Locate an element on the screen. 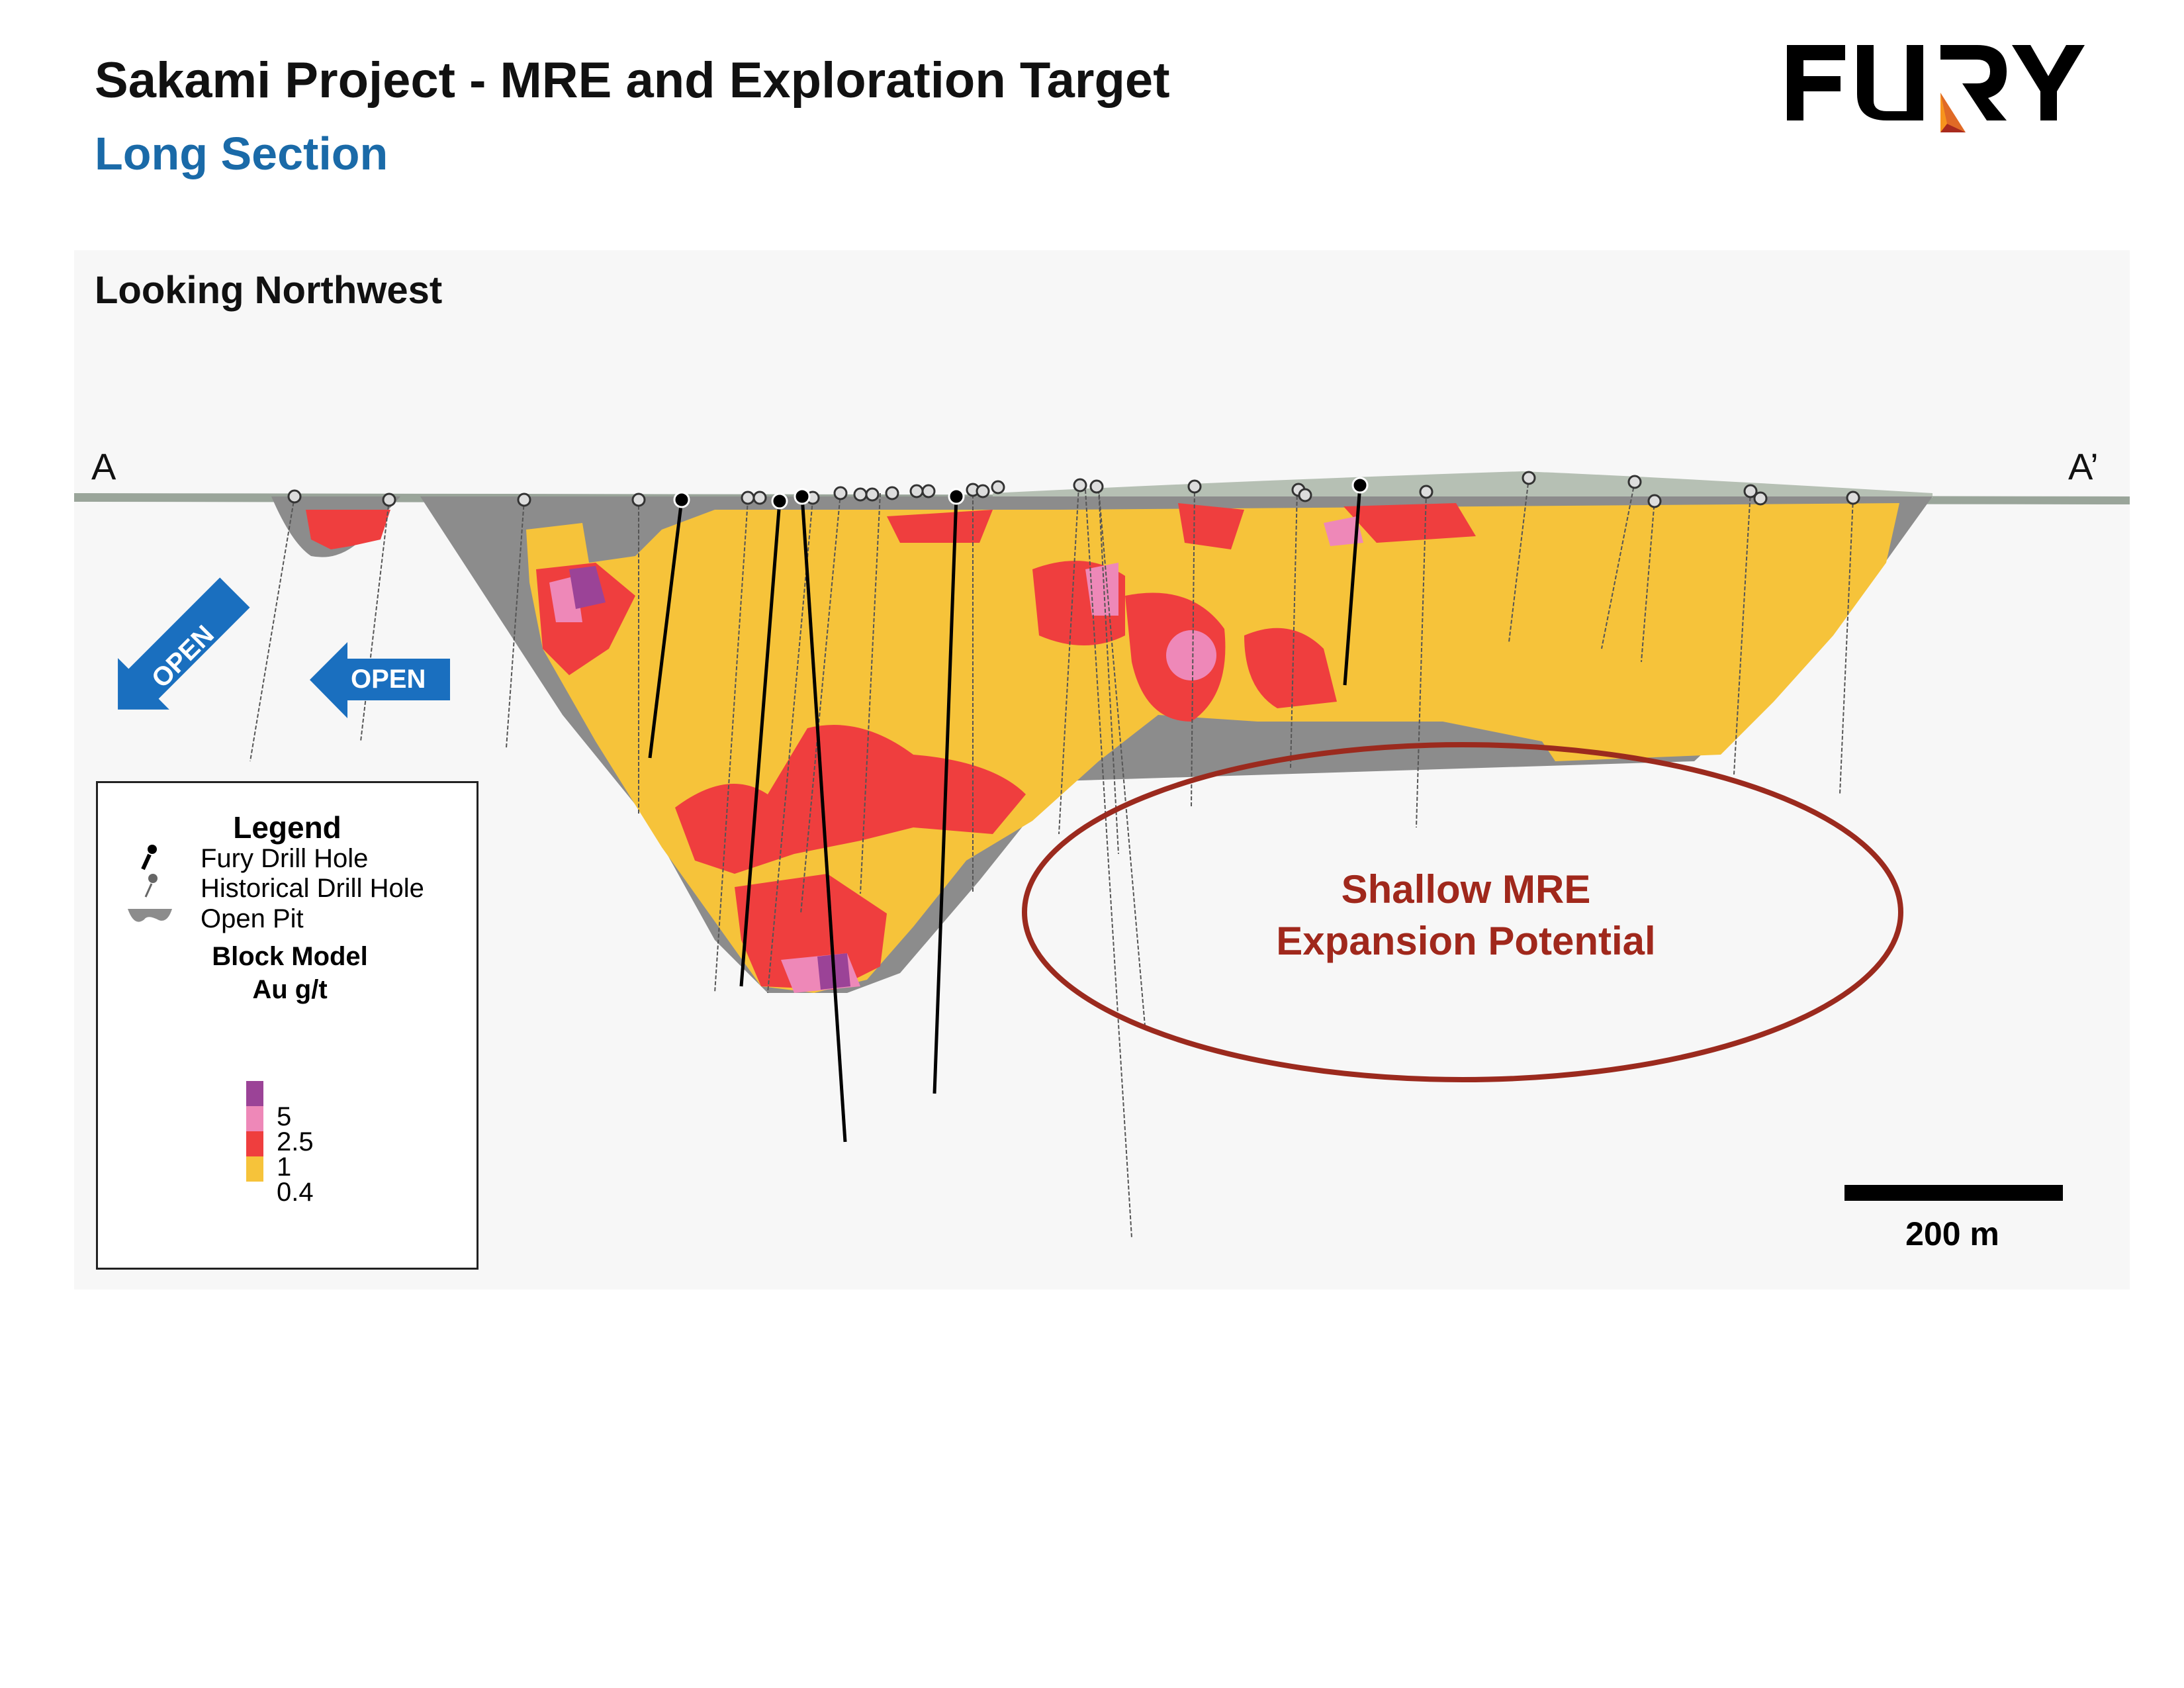  open-arrow-down-left is located at coordinates (184, 643).